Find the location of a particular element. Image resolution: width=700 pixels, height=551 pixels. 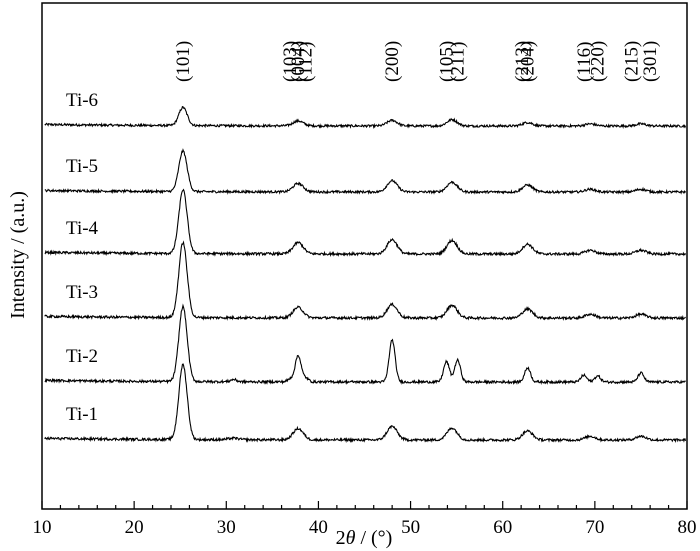

peak-label: (211) is located at coordinates (458, 62).